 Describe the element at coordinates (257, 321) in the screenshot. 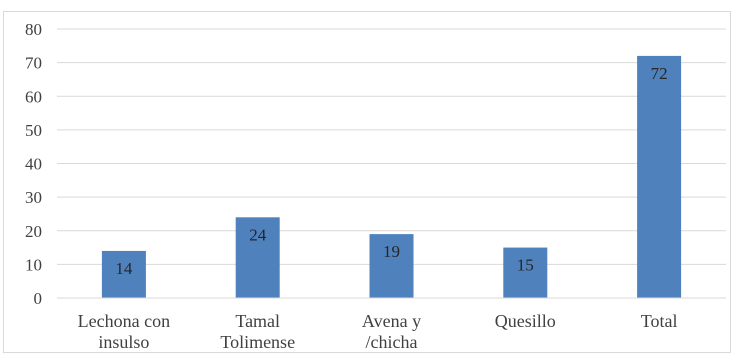

I see `x-tick-label: Tamal` at that location.